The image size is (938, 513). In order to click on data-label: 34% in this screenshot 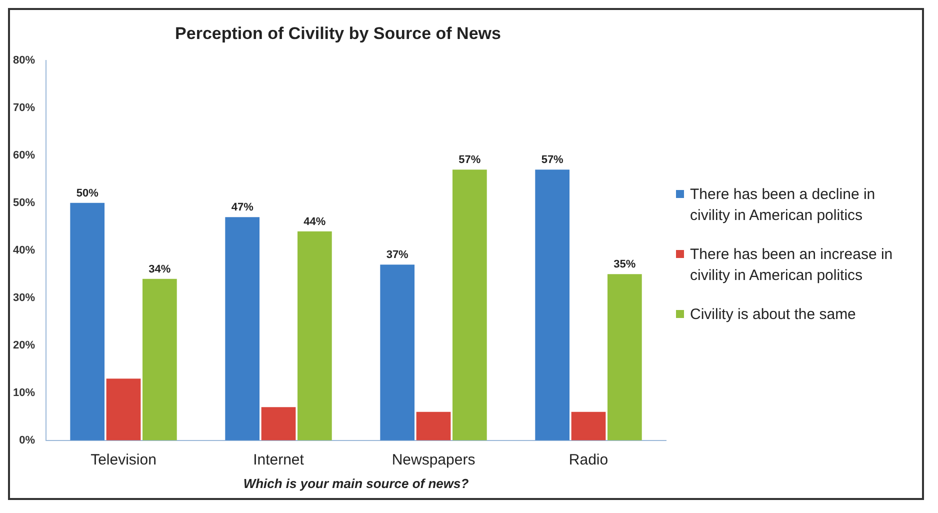, I will do `click(159, 269)`.